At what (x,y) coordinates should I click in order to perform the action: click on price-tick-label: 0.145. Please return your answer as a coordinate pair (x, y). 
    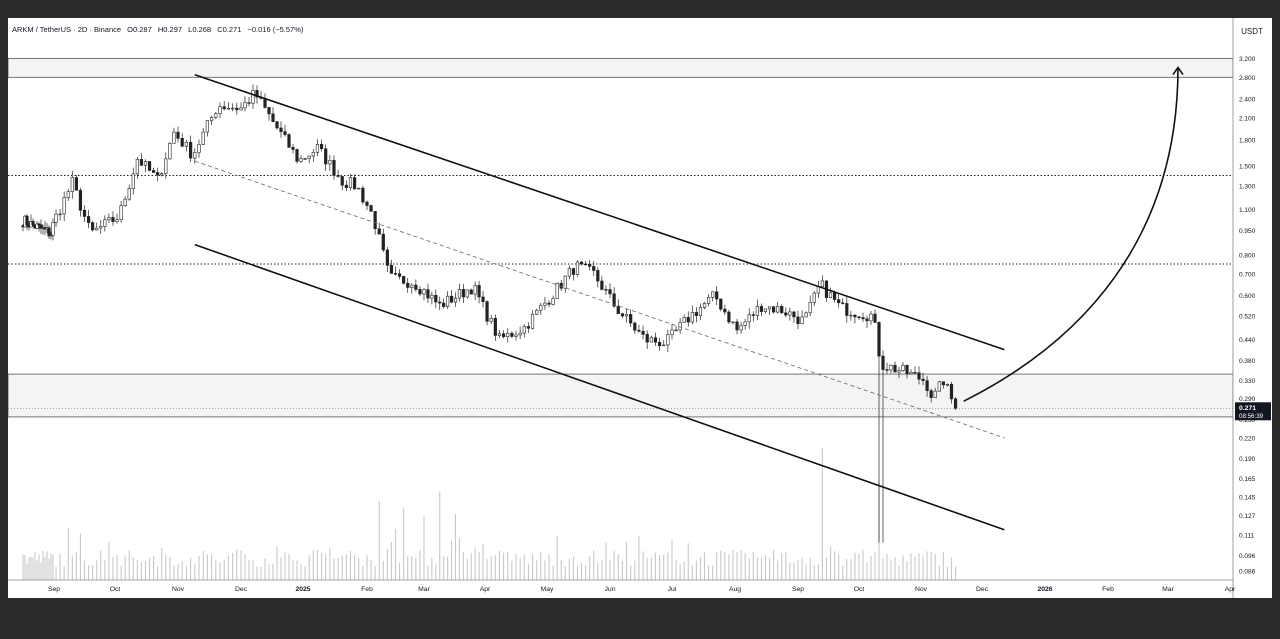
    Looking at the image, I should click on (1247, 497).